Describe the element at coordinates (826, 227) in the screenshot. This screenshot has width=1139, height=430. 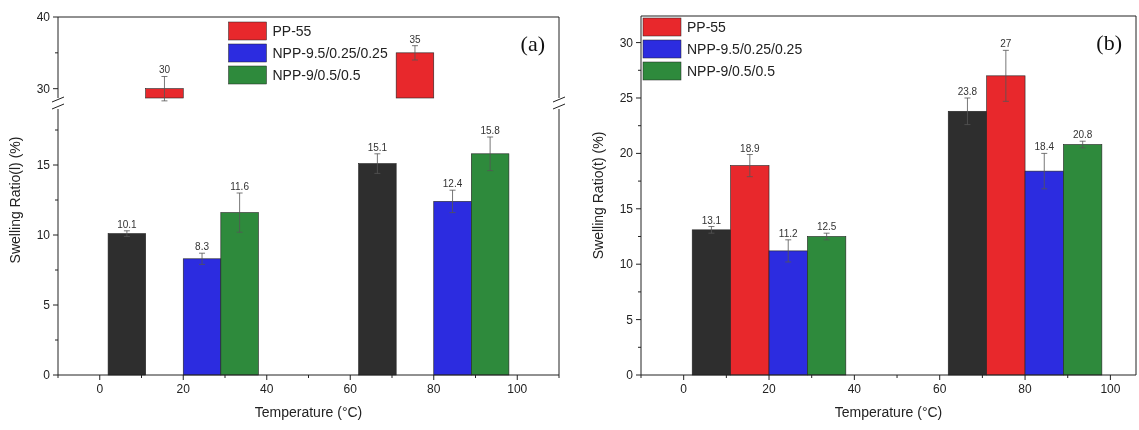
I see `data-label: 12.5` at that location.